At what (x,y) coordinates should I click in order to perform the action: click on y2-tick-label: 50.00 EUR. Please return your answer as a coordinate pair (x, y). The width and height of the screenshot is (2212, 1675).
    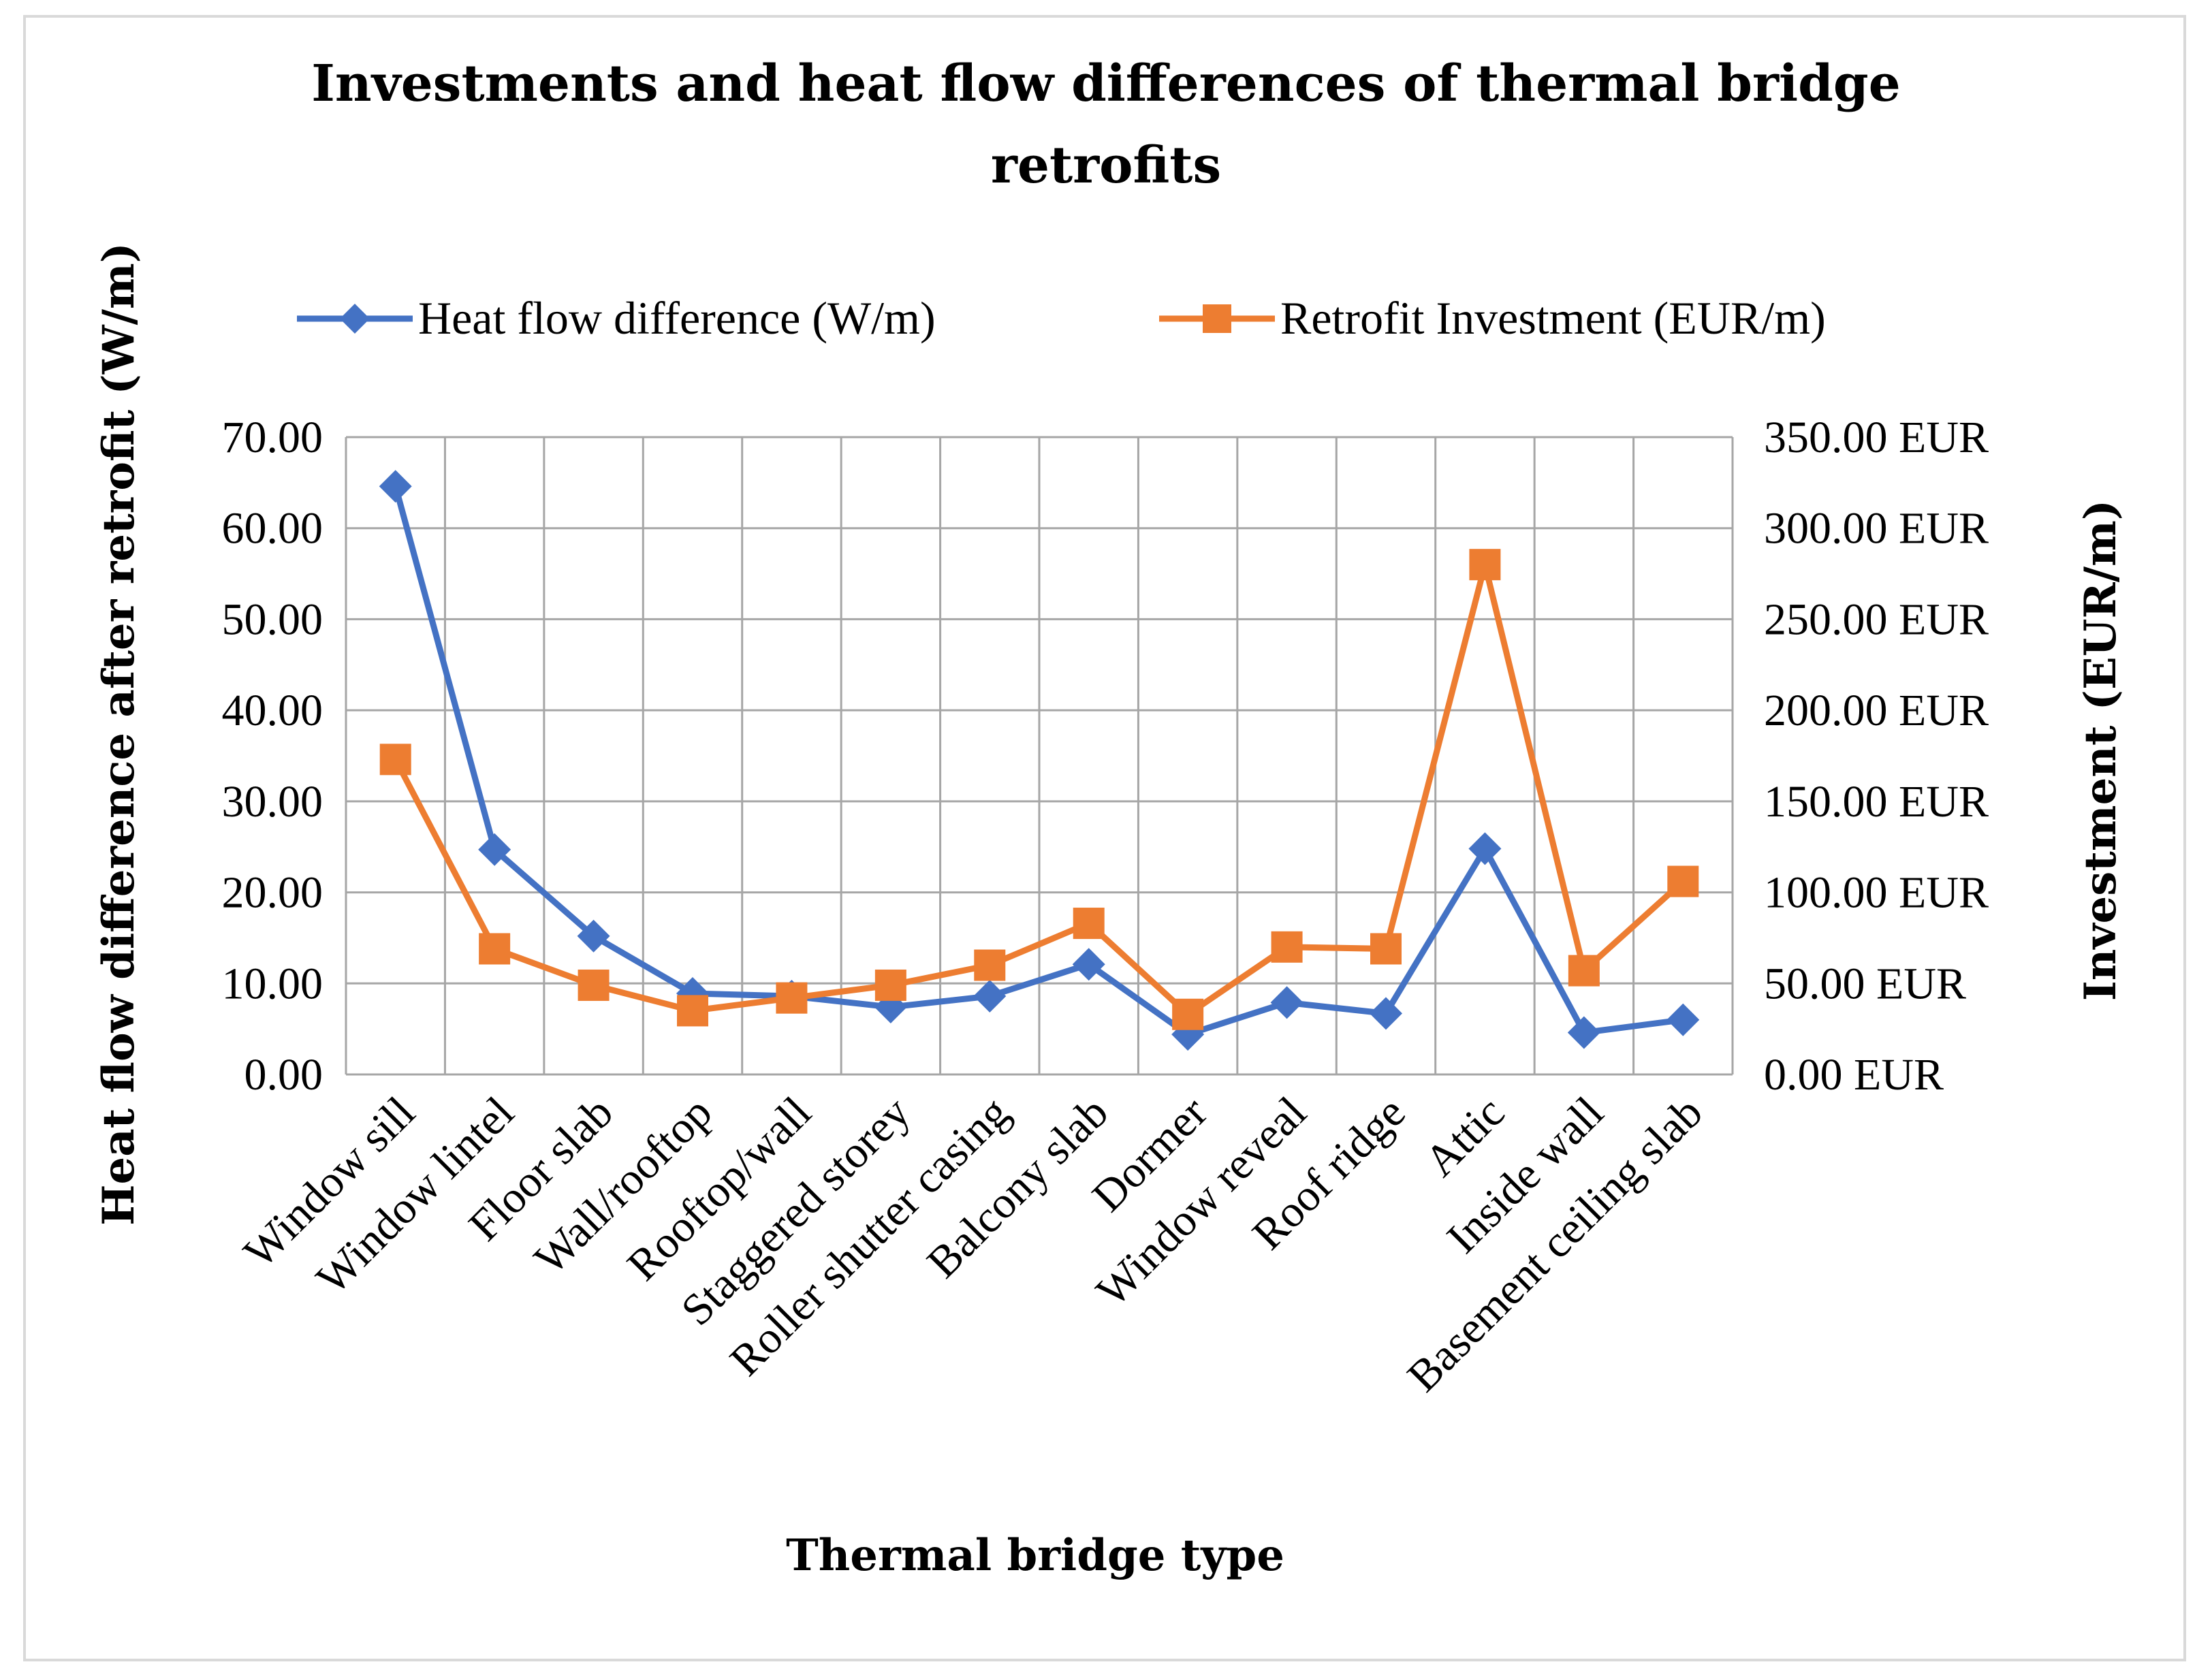
    Looking at the image, I should click on (1865, 983).